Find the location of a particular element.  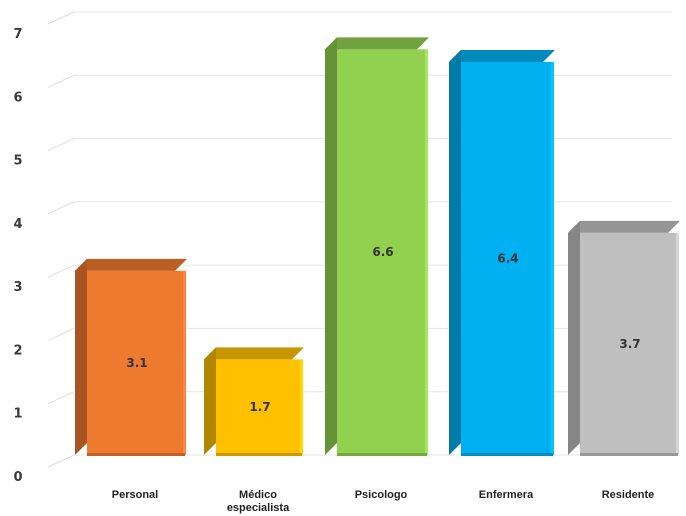

x-tick-label: Personal is located at coordinates (135, 495).